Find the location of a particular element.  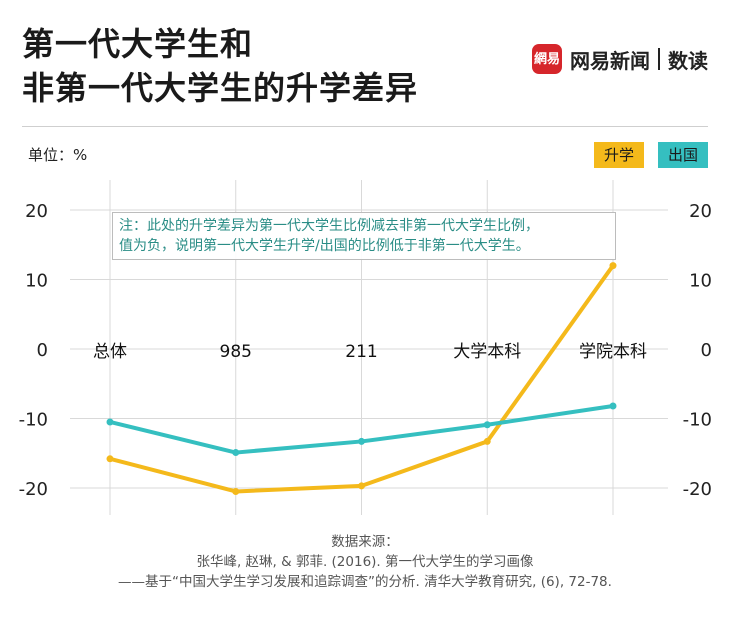

legend-upgrade: 升学 is located at coordinates (618, 155).